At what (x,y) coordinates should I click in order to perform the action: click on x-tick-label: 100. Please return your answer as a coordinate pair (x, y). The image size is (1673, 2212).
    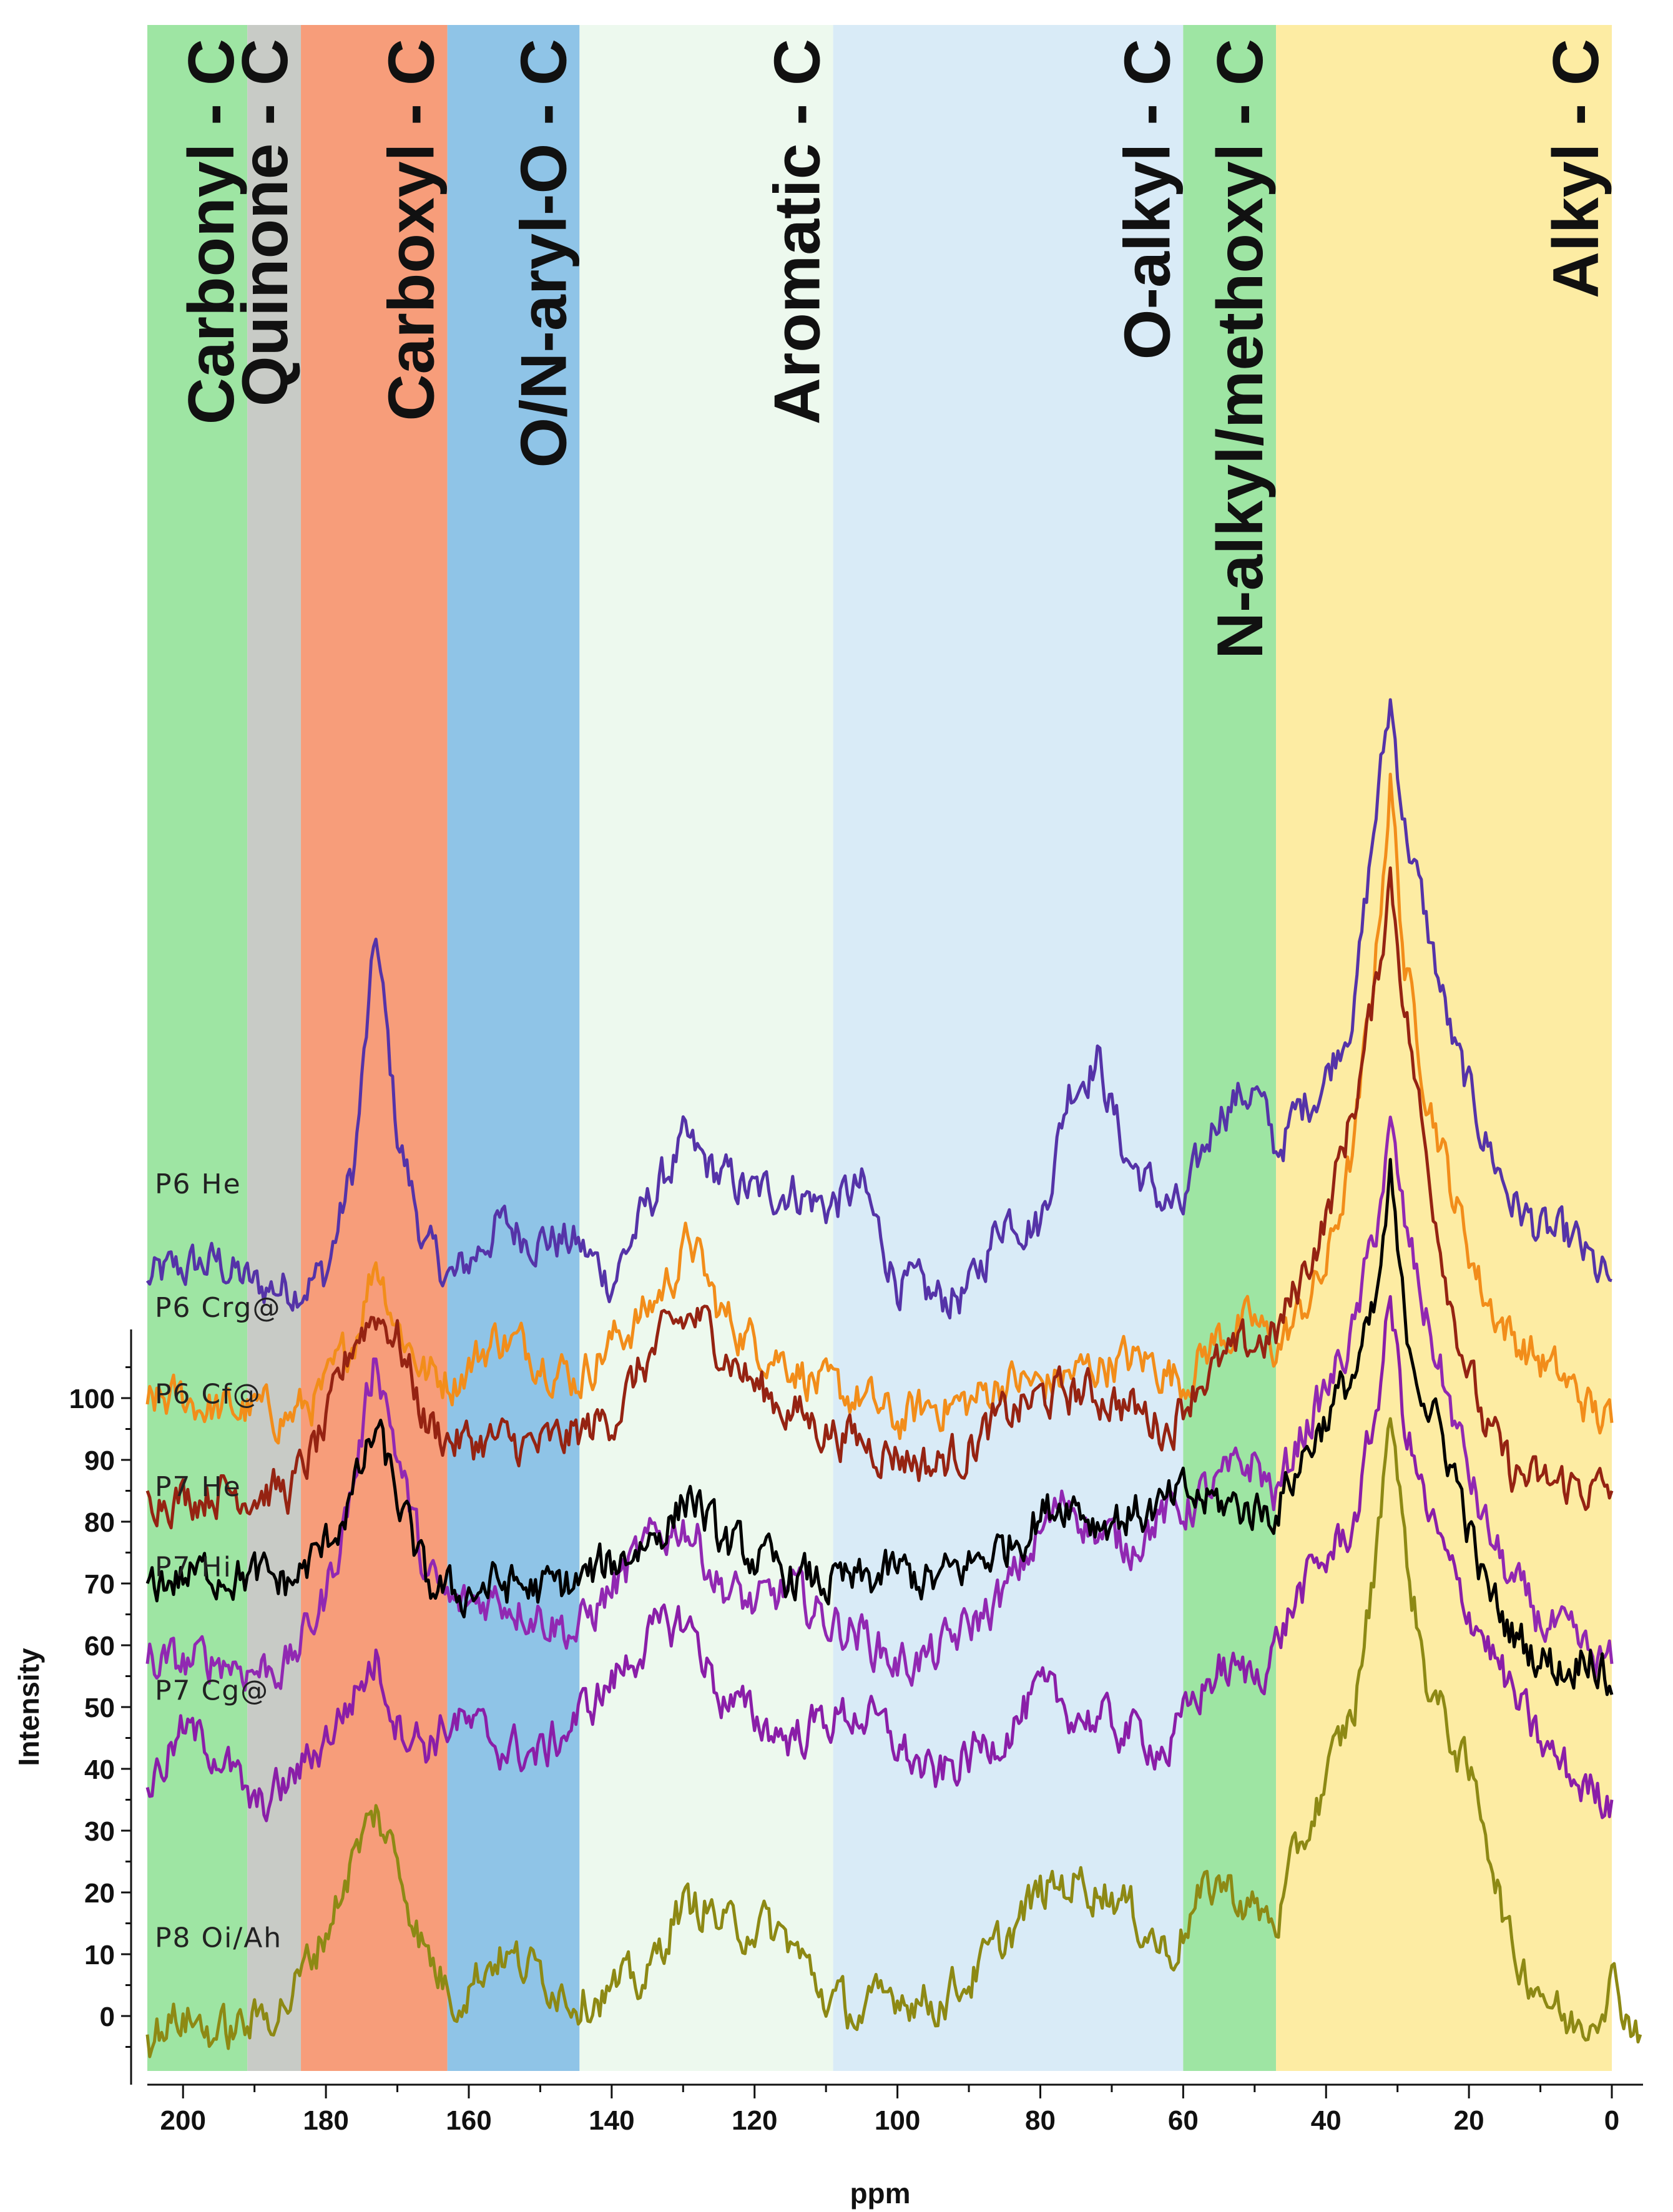
    Looking at the image, I should click on (897, 2121).